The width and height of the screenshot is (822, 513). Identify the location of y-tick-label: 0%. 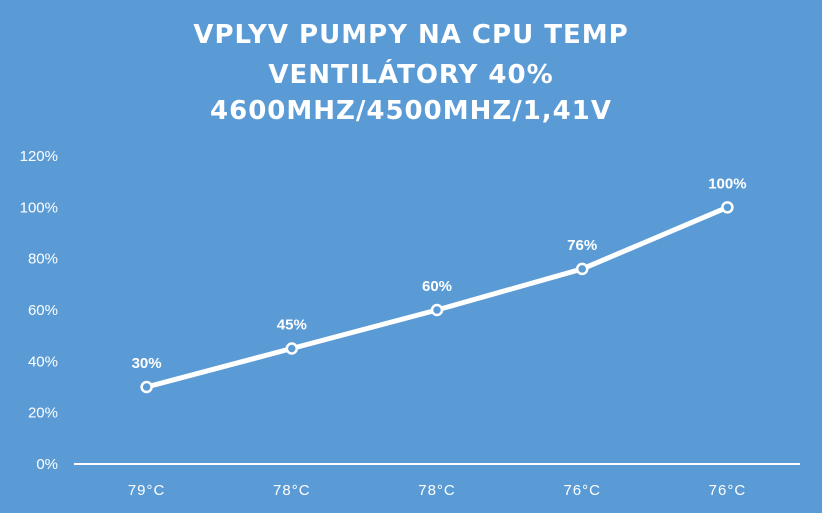
(47, 464).